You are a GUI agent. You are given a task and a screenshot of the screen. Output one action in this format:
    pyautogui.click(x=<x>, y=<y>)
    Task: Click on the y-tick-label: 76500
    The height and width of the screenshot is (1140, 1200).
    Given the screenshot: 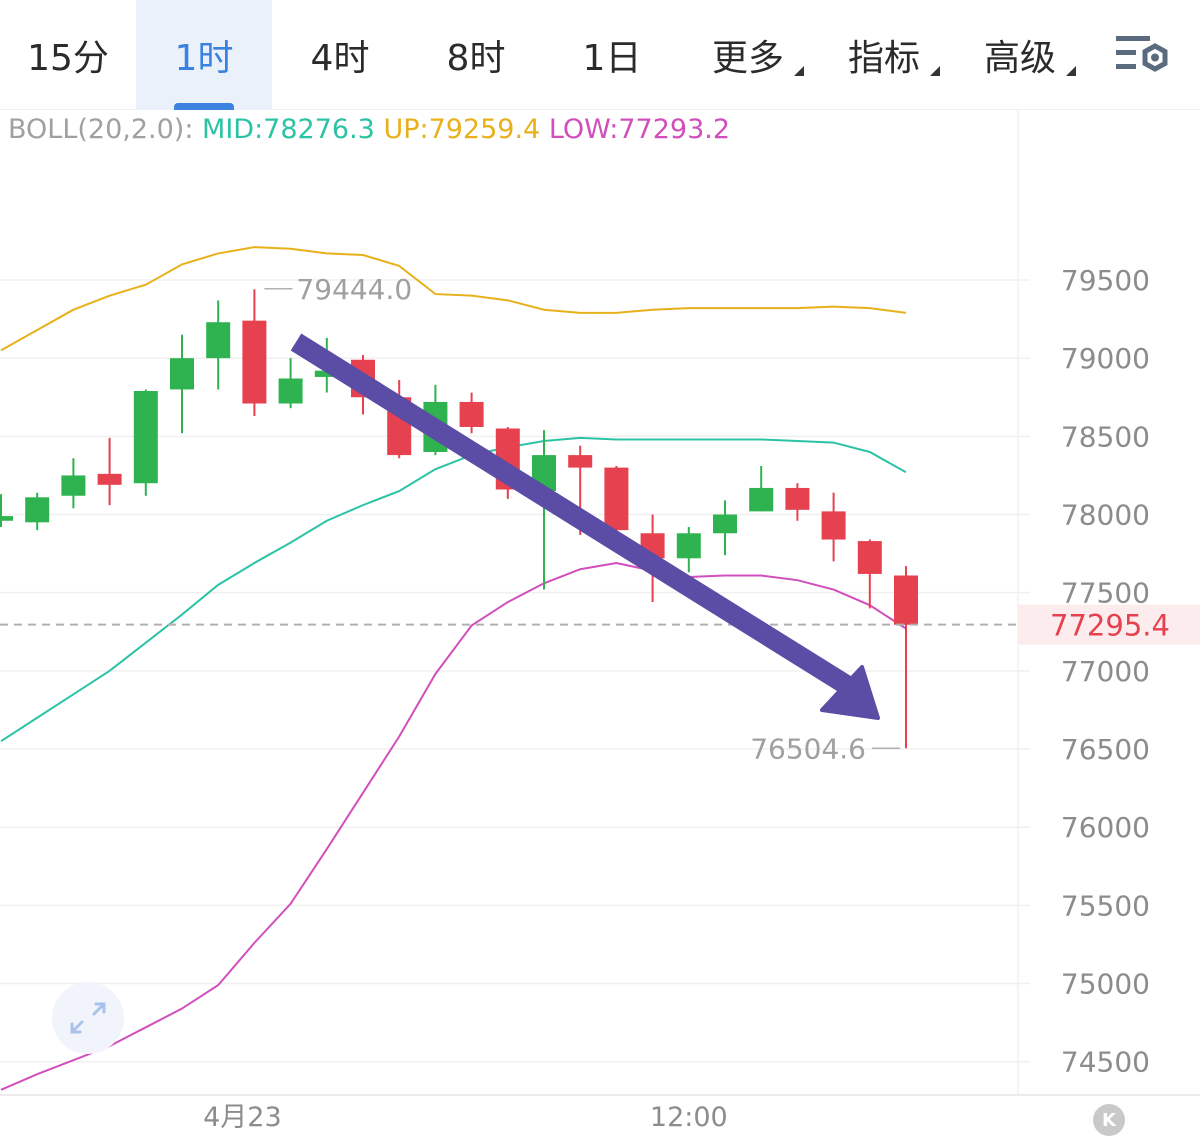 What is the action you would take?
    pyautogui.click(x=1105, y=749)
    